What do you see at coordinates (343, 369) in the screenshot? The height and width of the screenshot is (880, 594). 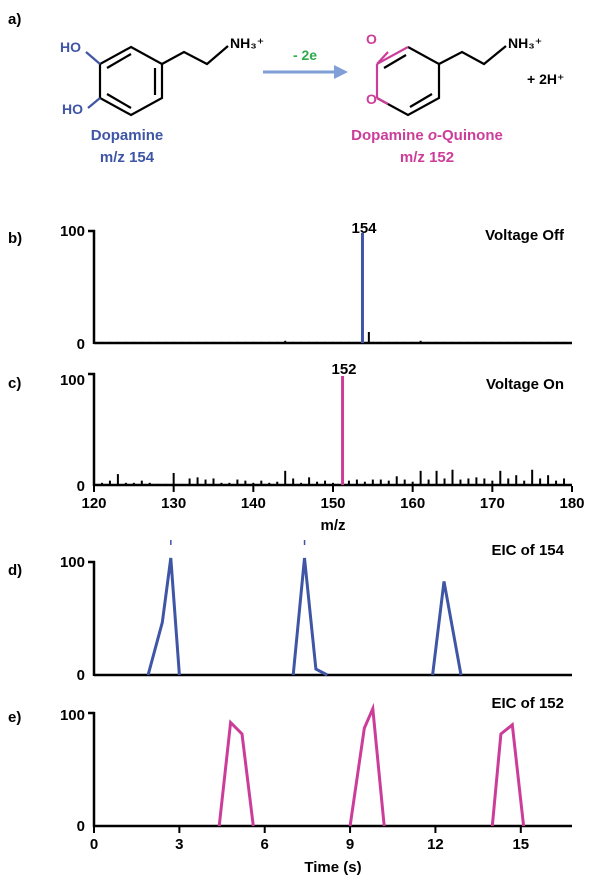 I see `panel-c-peak-label: 152` at bounding box center [343, 369].